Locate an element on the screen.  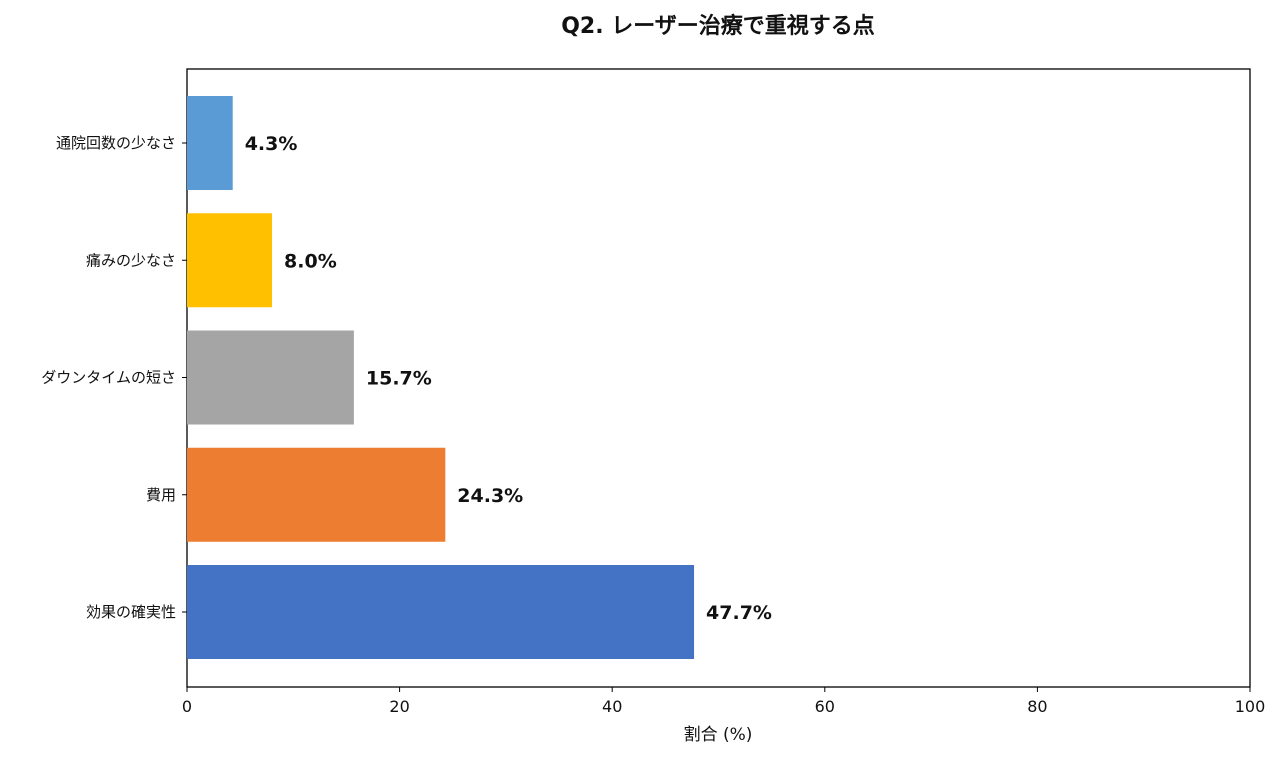
category-label: ダウンタイムの短さ is located at coordinates (108, 378).